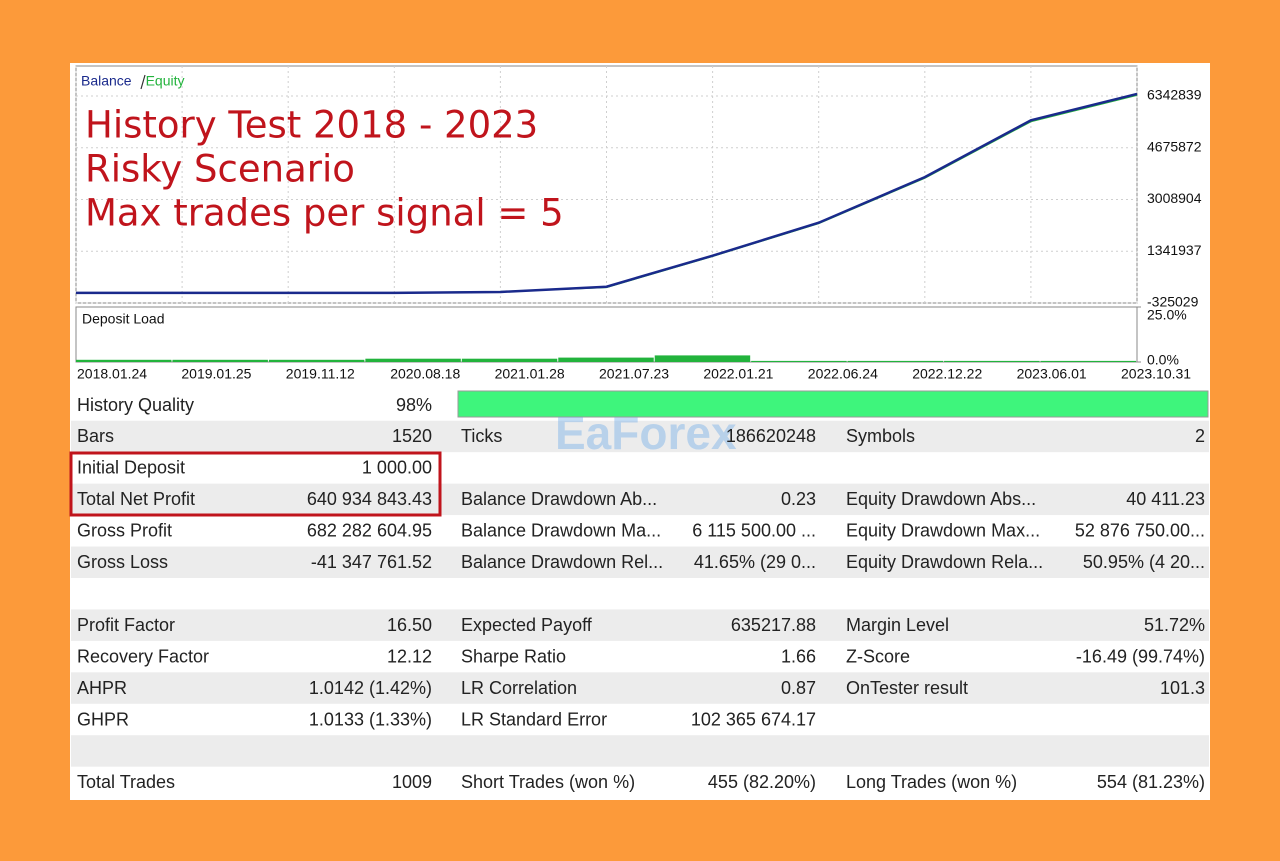 The image size is (1280, 861). What do you see at coordinates (136, 499) in the screenshot?
I see `stat-label: Total Net Profit` at bounding box center [136, 499].